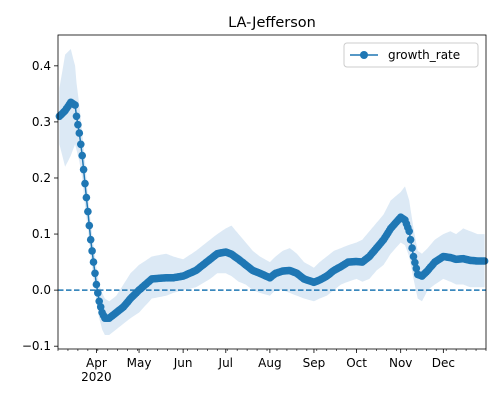 The height and width of the screenshot is (400, 500). Describe the element at coordinates (36, 346) in the screenshot. I see `y-tick-label: −0.1` at that location.